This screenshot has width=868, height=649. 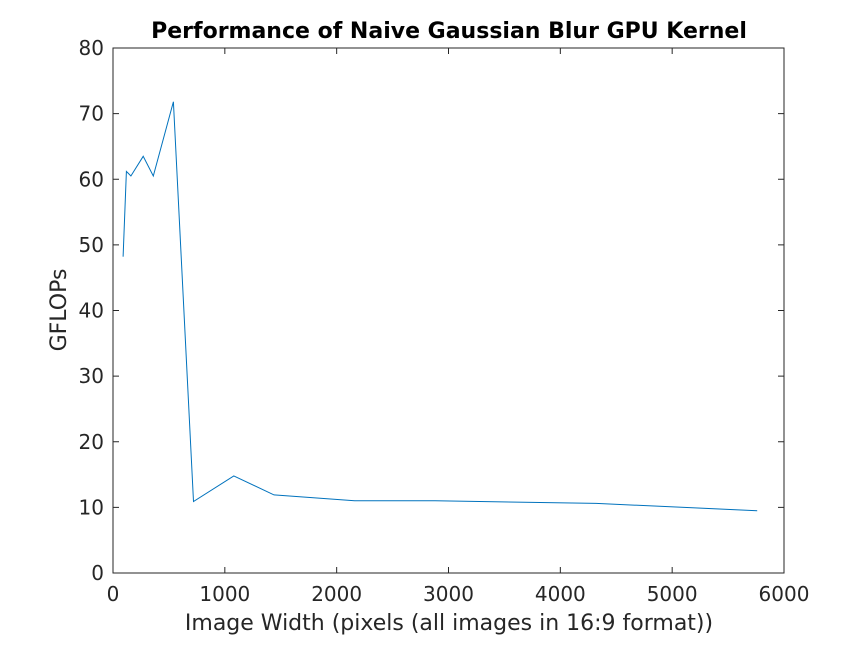 What do you see at coordinates (91, 48) in the screenshot?
I see `y-tick-label: 80` at bounding box center [91, 48].